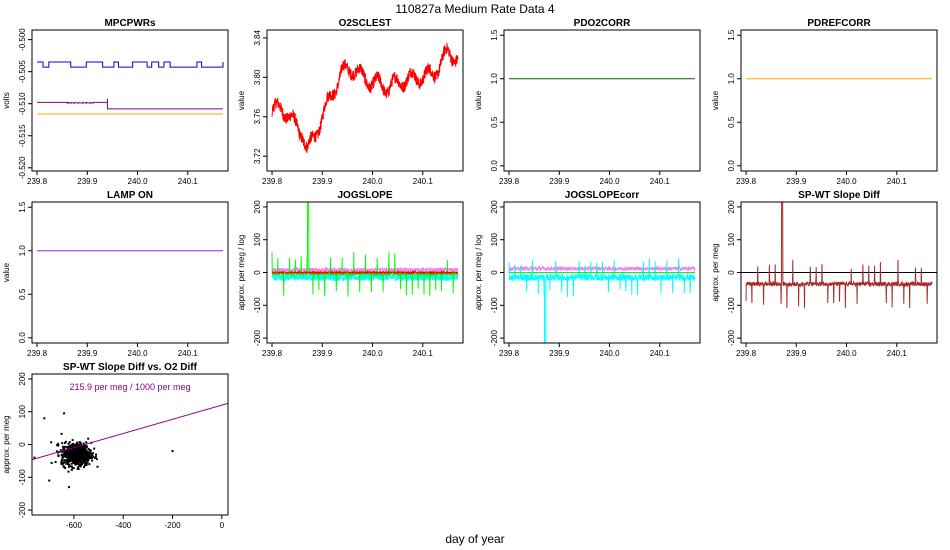  Describe the element at coordinates (130, 367) in the screenshot. I see `panel-title: SP-WT Slope Diff vs. O2 Diff` at that location.